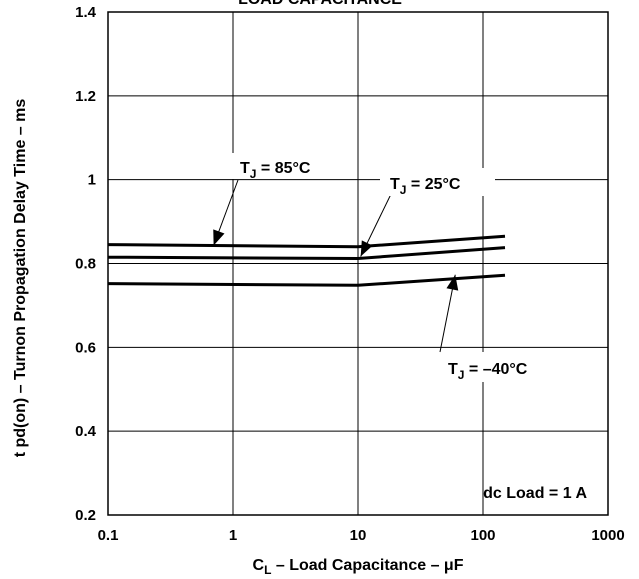 The height and width of the screenshot is (579, 639). Describe the element at coordinates (253, 174) in the screenshot. I see `annotation-85-sub: J` at that location.